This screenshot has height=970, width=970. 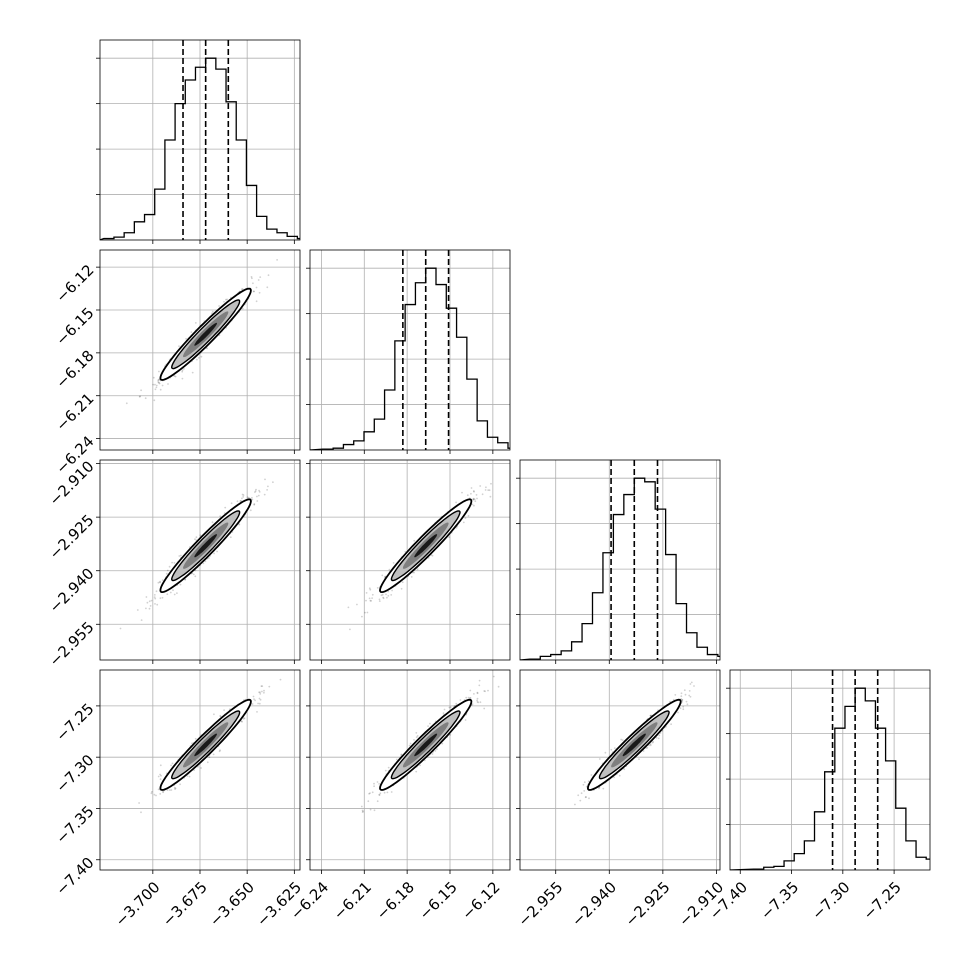 I want to click on y-tick-label: −6.21, so click(x=74, y=412).